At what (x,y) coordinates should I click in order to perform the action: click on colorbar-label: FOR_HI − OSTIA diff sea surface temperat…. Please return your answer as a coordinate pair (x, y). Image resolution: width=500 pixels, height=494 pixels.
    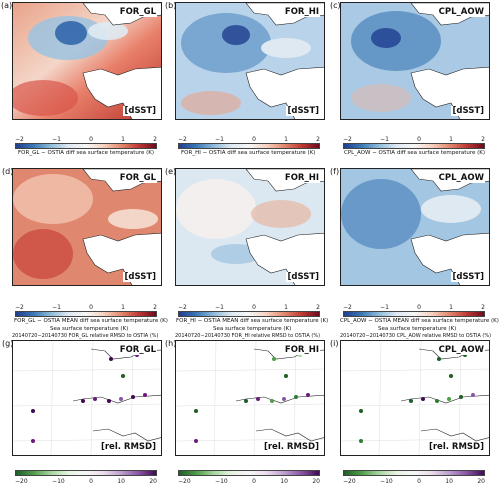
    Looking at the image, I should click on (248, 153).